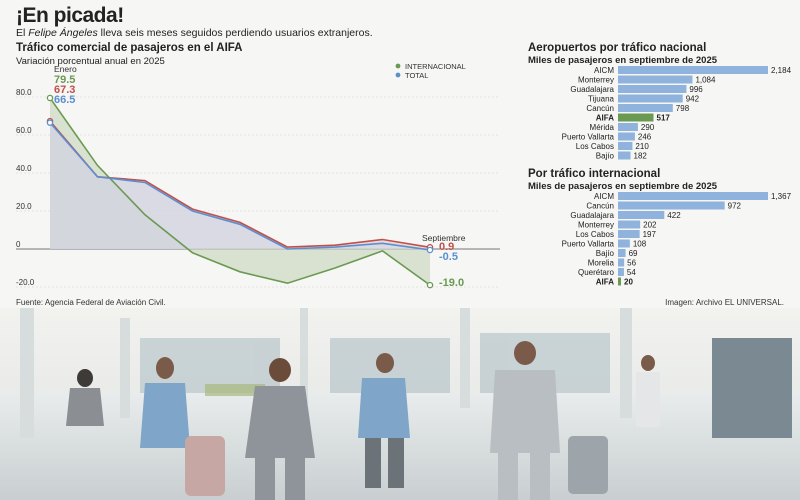  Describe the element at coordinates (444, 238) in the screenshot. I see `end-month-label: Septiembre` at that location.